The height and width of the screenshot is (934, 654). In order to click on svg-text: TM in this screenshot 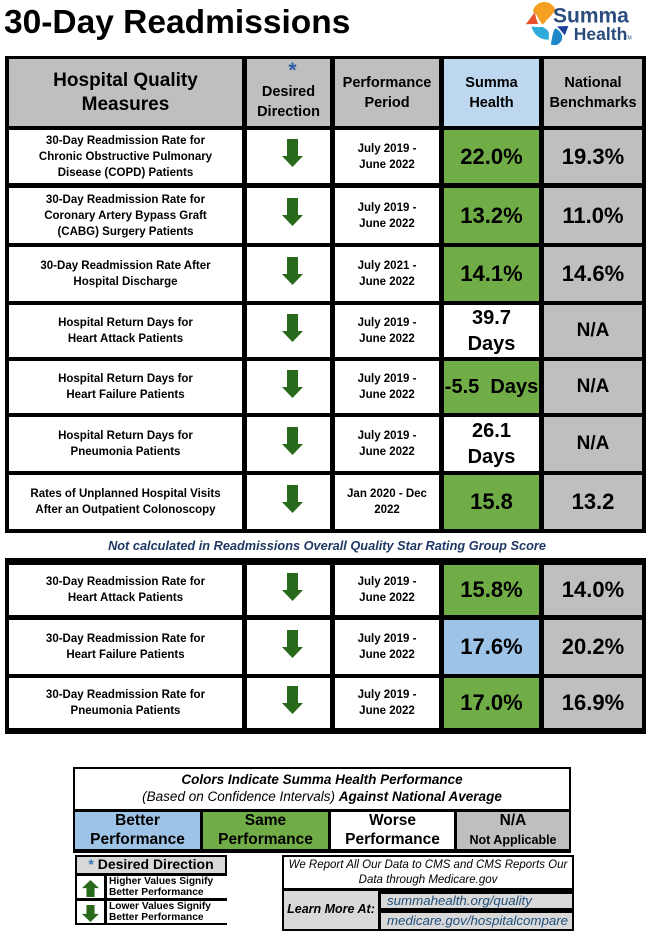, I will do `click(628, 39)`.